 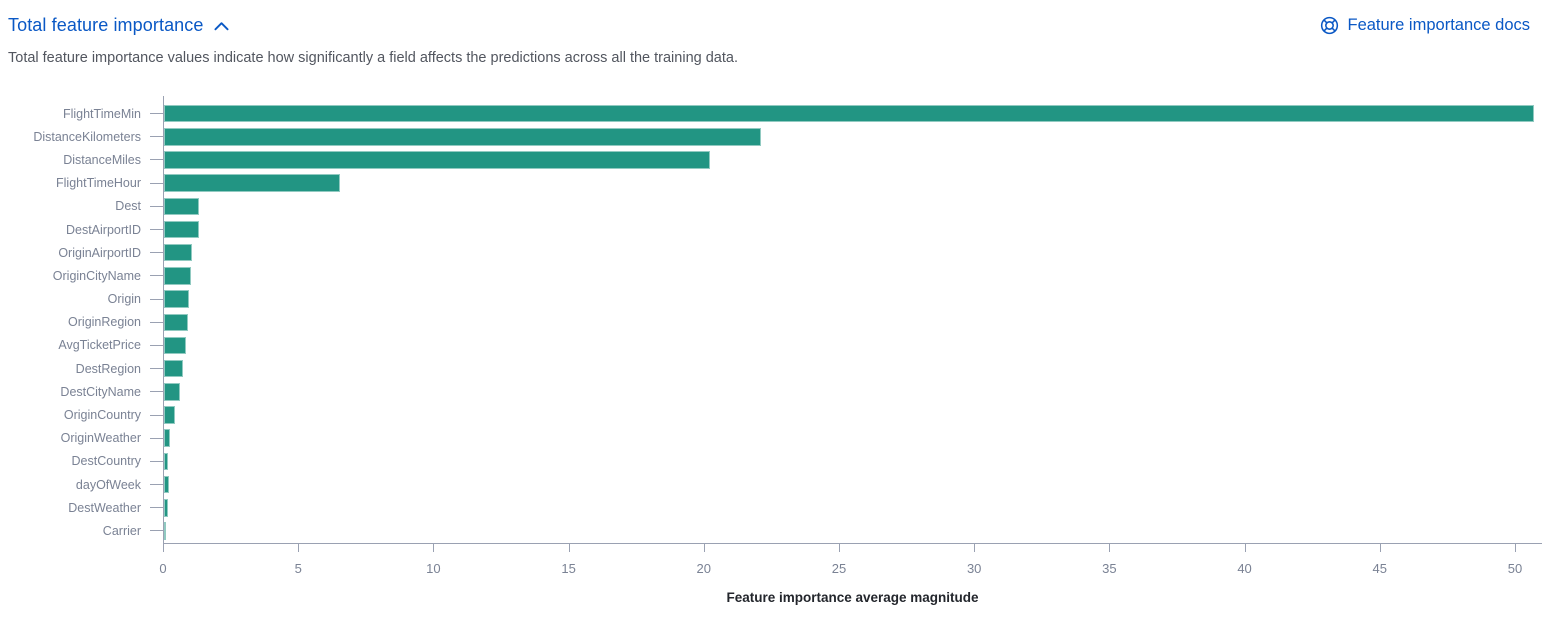 I want to click on feature-importance-docs-link: Feature importance docs, so click(x=1425, y=25).